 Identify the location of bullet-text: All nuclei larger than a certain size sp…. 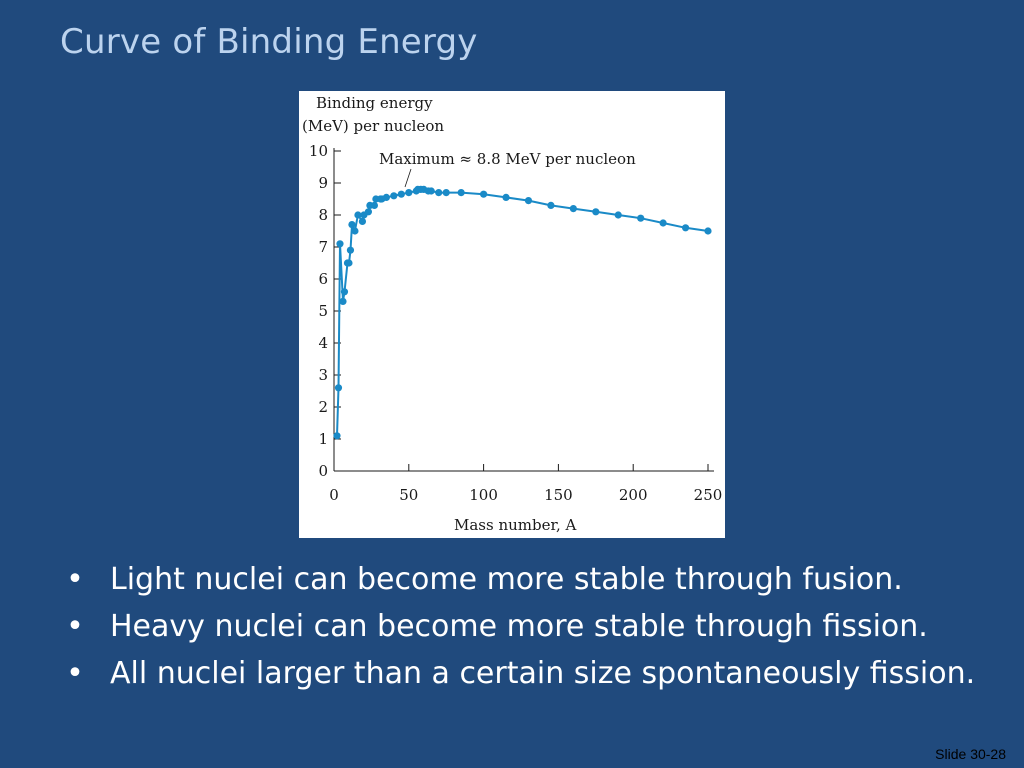
(543, 673).